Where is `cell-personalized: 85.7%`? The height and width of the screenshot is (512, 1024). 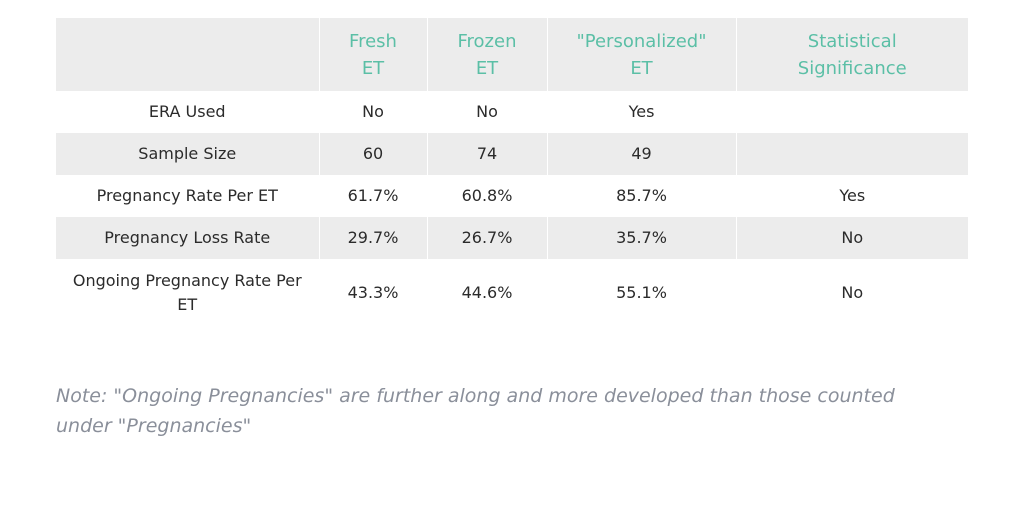 cell-personalized: 85.7% is located at coordinates (642, 196).